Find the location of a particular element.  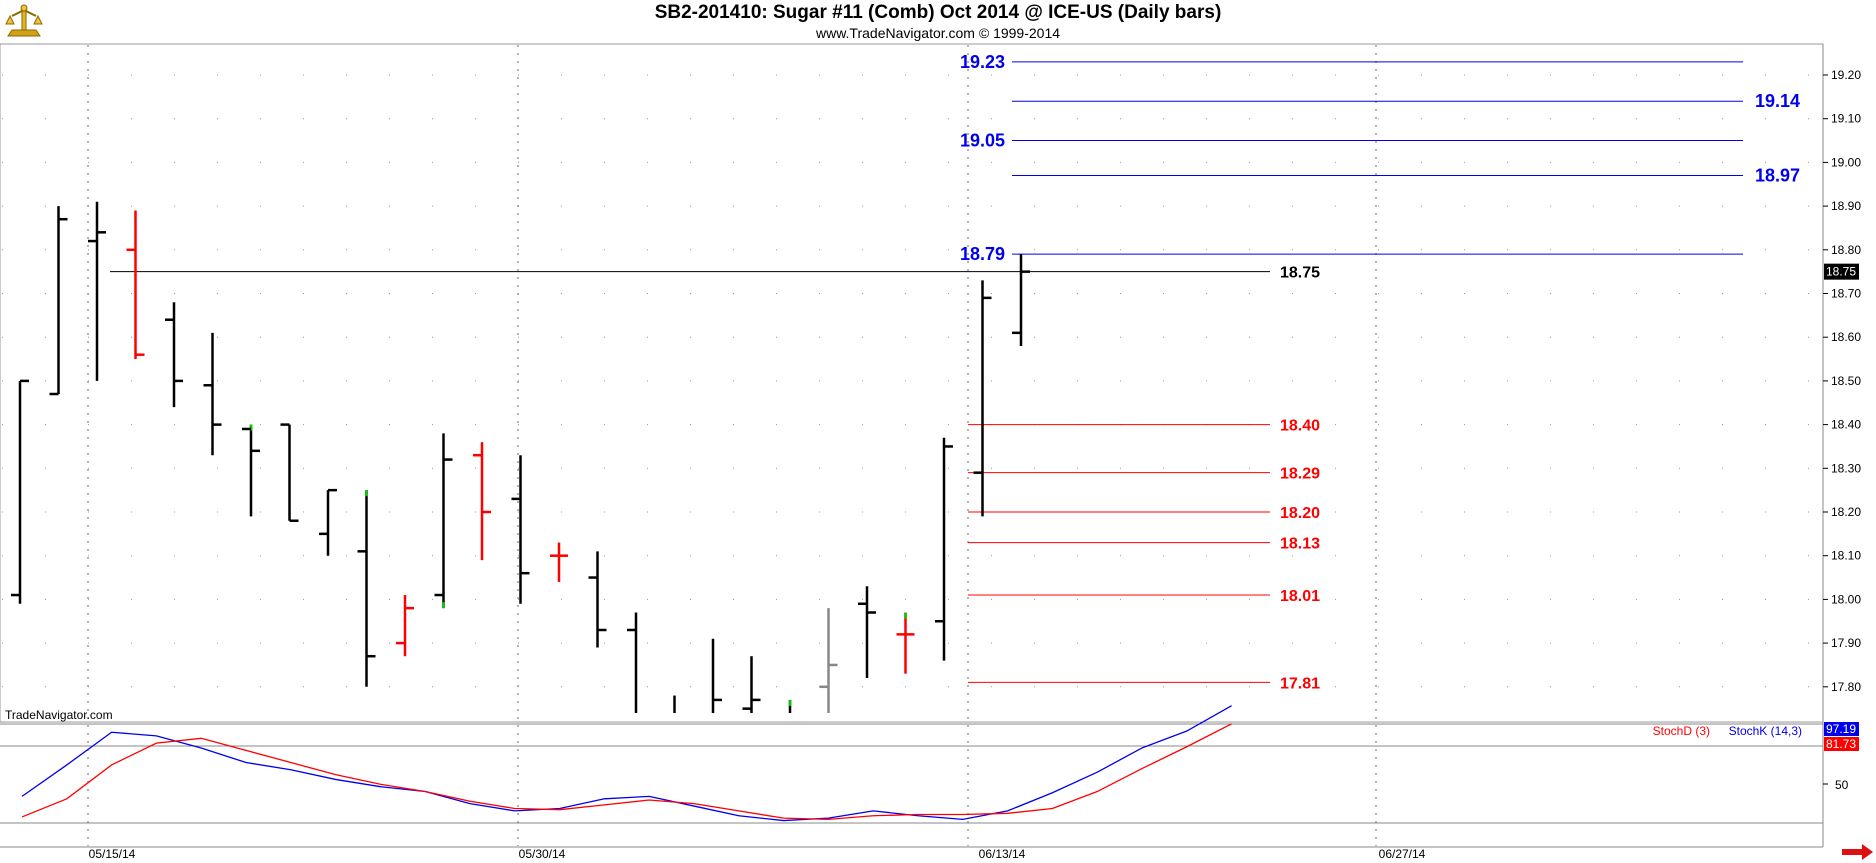

blue-level-label: 18.97 is located at coordinates (1777, 176).